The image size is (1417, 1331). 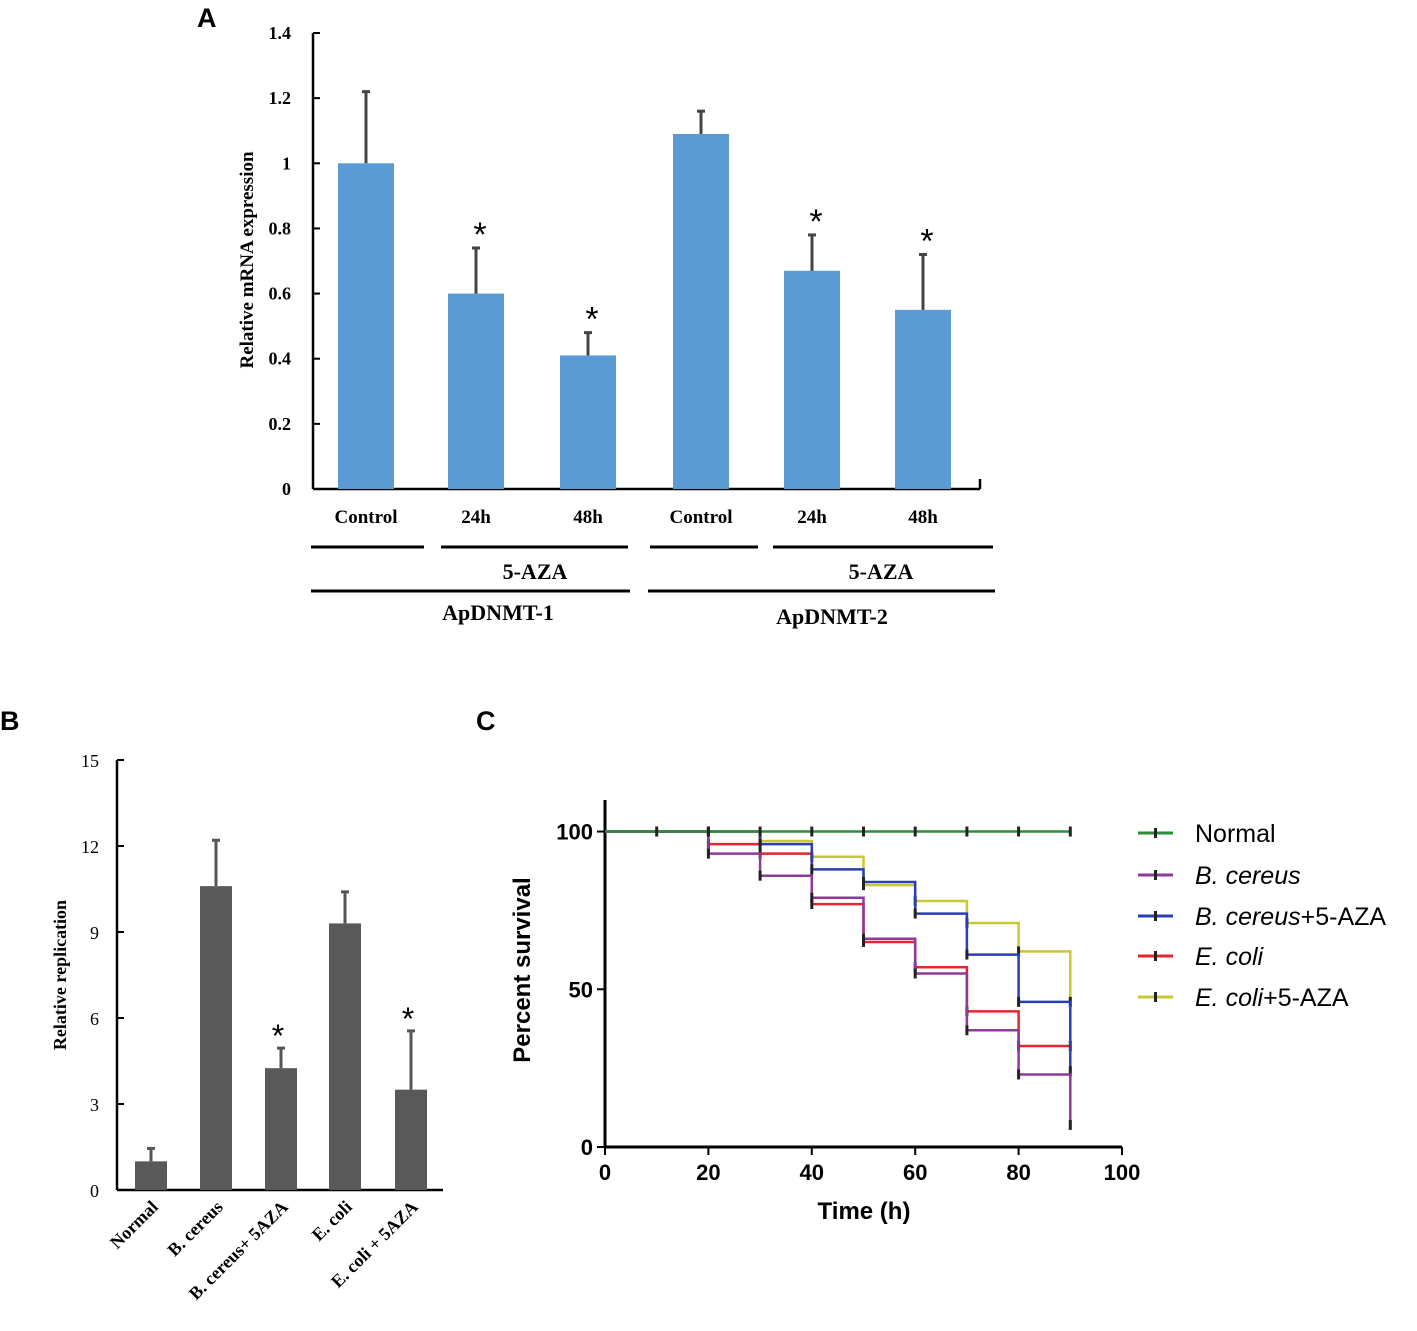 What do you see at coordinates (94, 1019) in the screenshot?
I see `y-tick-label: 6` at bounding box center [94, 1019].